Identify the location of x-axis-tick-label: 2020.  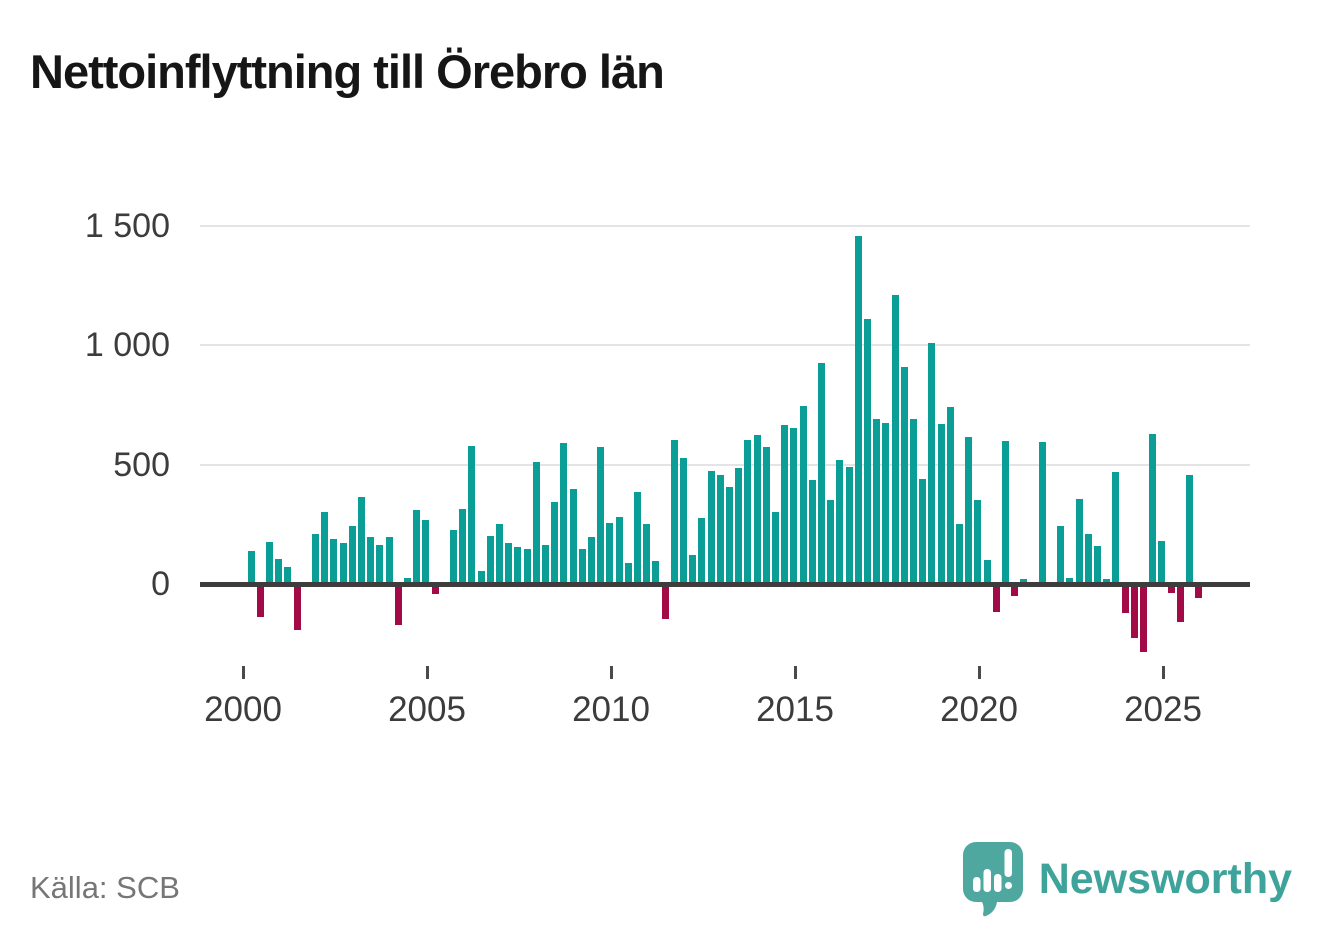
(979, 709).